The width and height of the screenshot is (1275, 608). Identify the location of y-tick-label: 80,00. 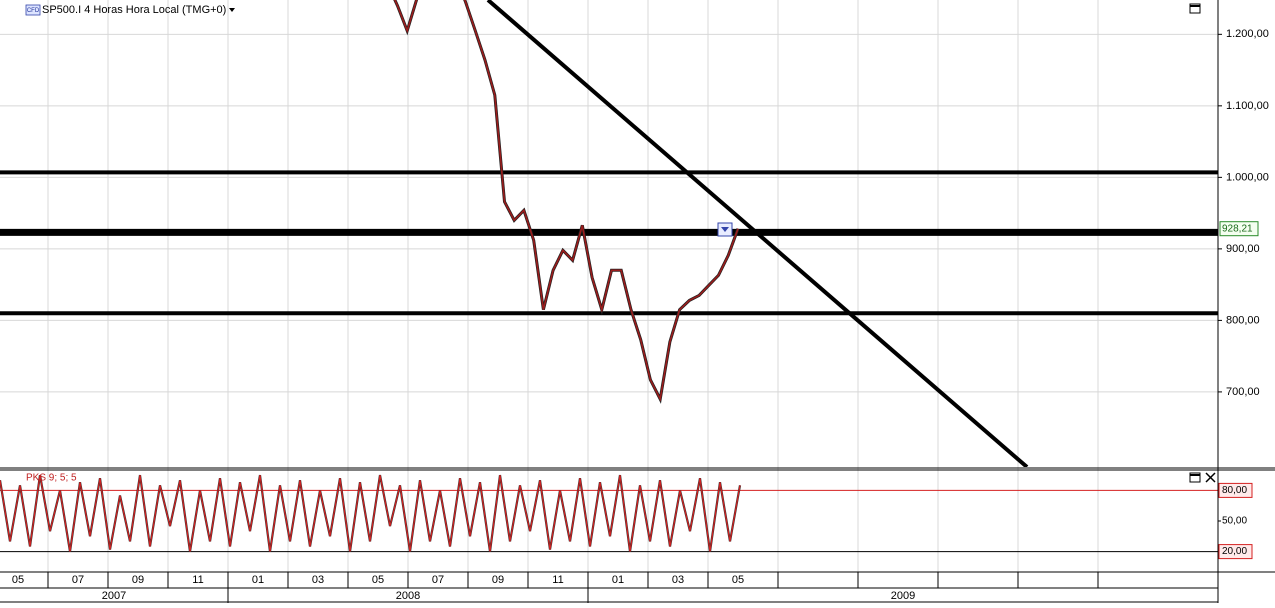
(1234, 490).